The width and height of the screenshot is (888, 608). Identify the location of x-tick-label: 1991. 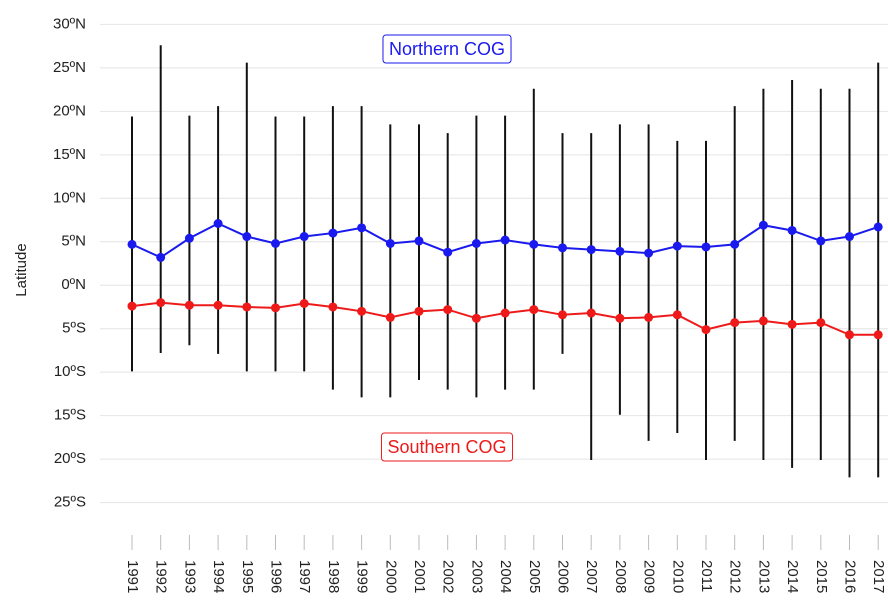
(132, 576).